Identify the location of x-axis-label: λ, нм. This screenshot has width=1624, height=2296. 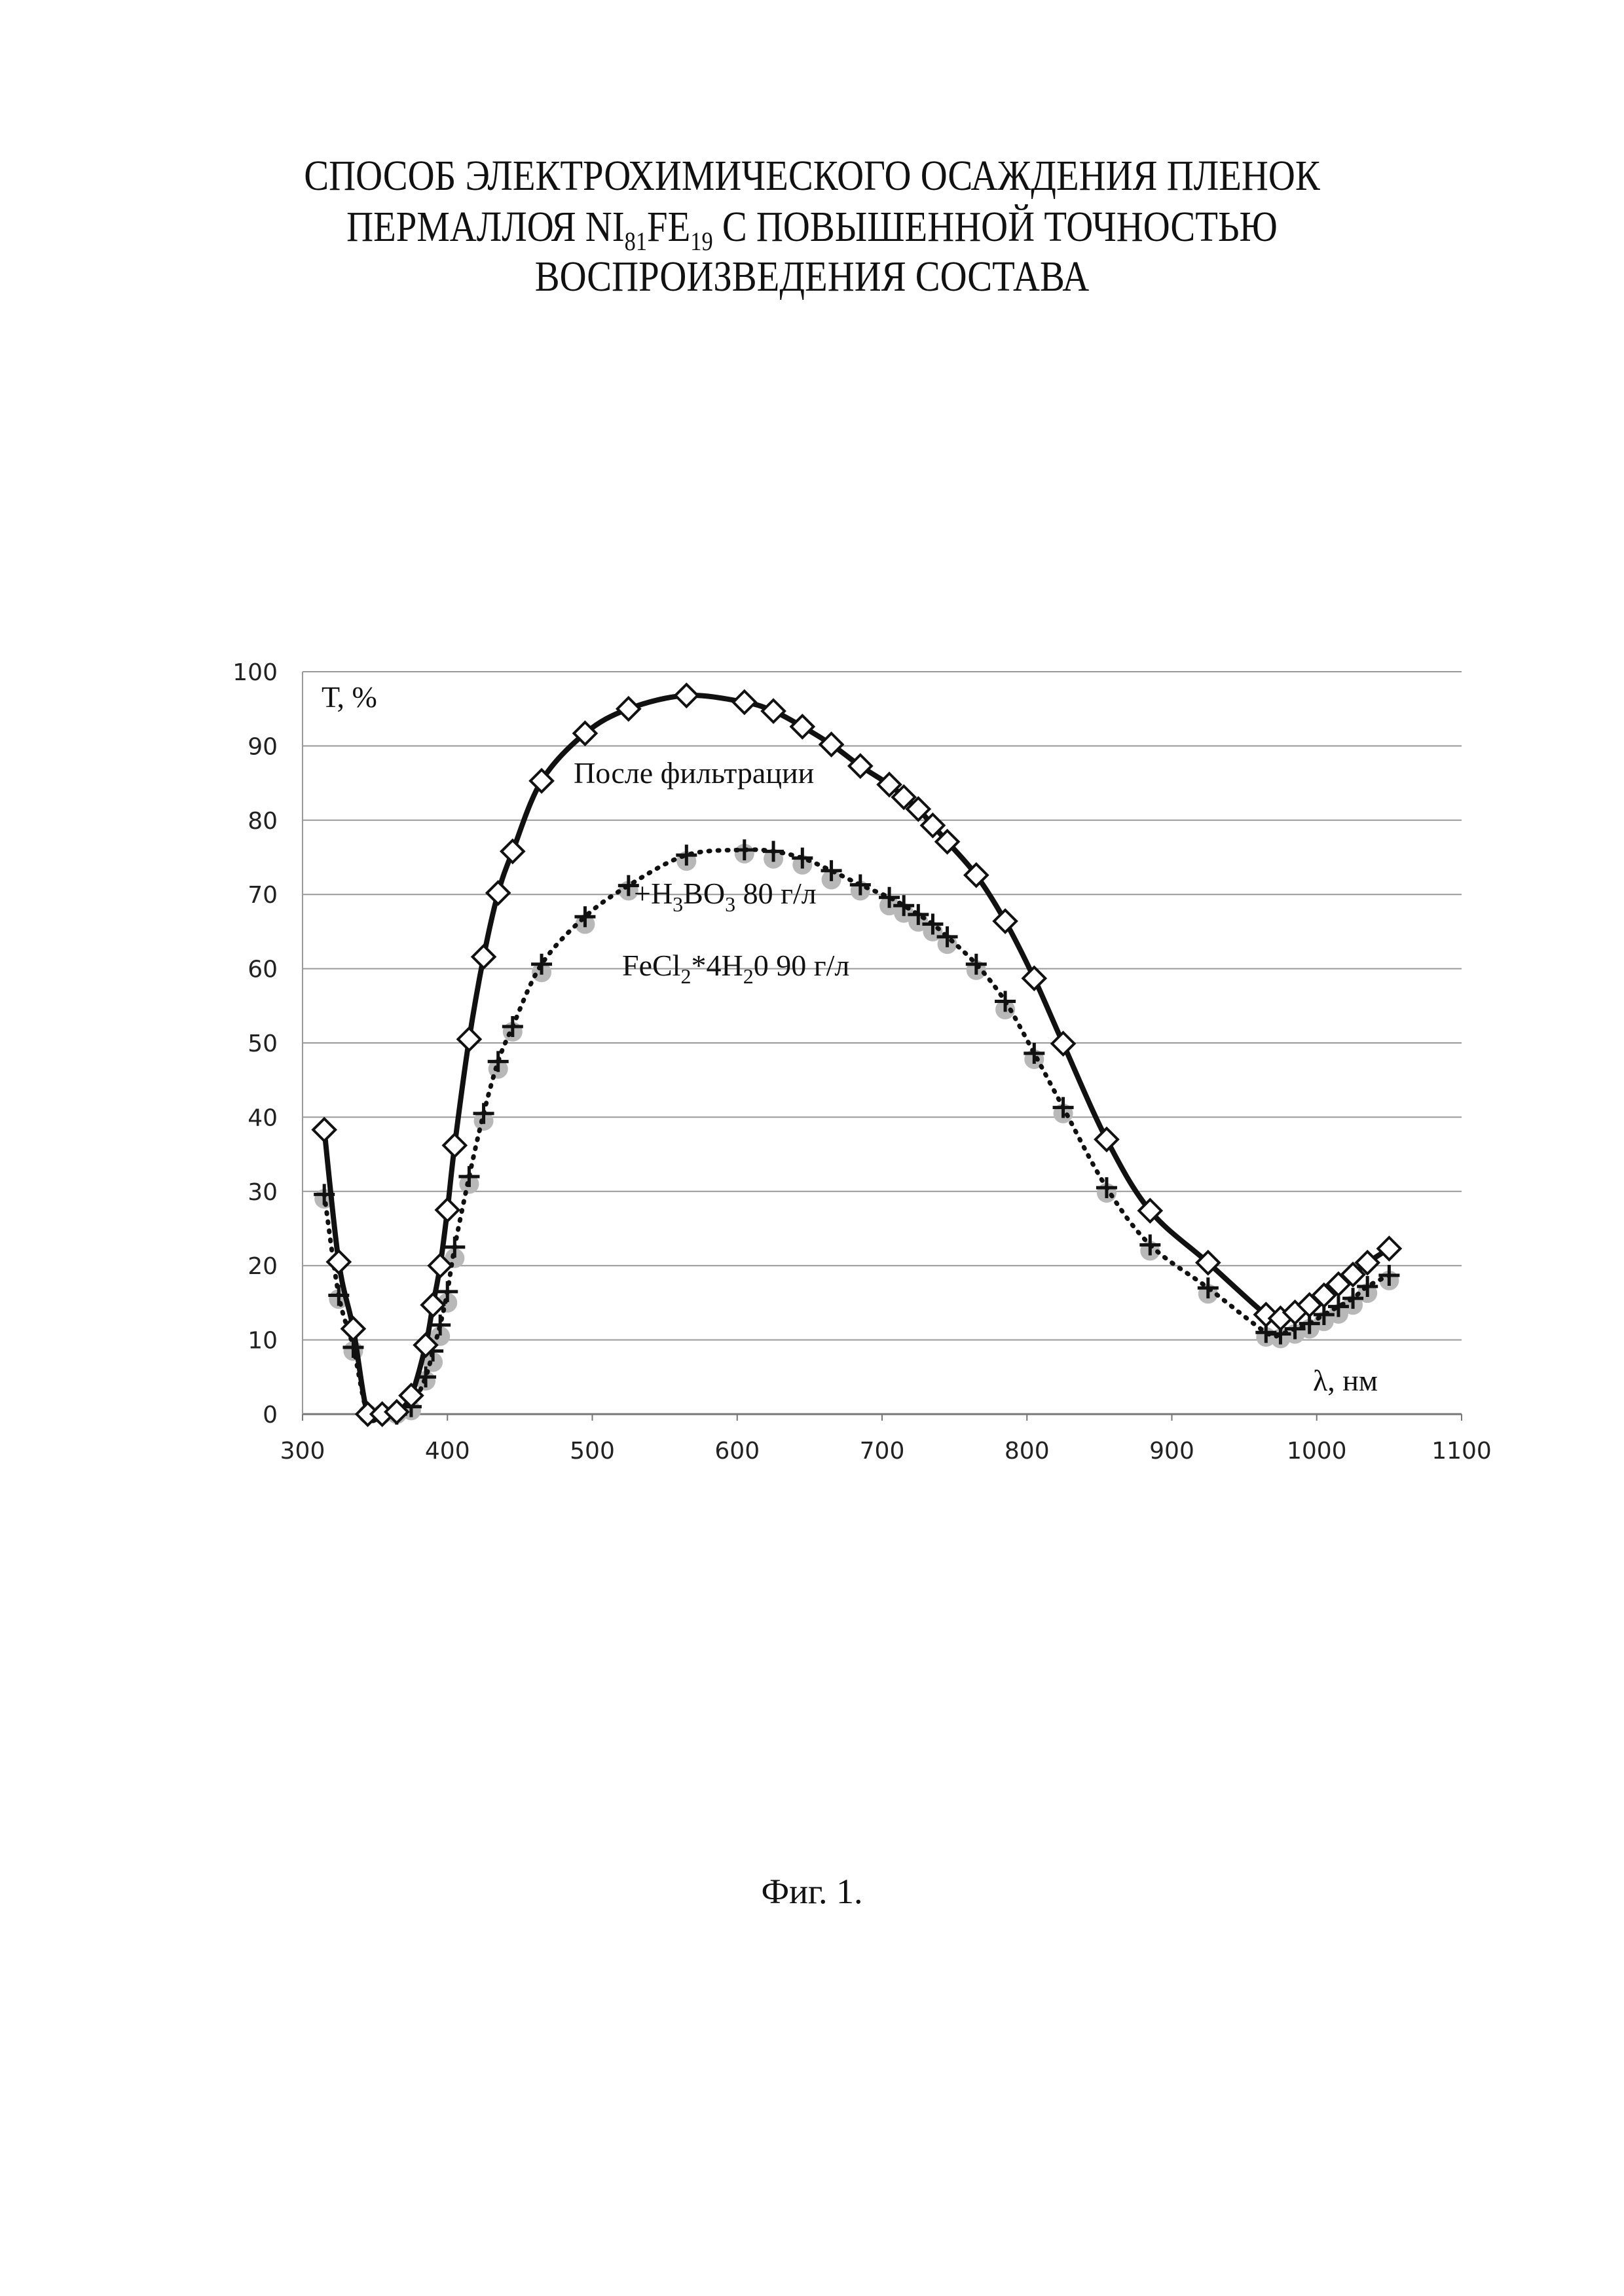
(1345, 1380).